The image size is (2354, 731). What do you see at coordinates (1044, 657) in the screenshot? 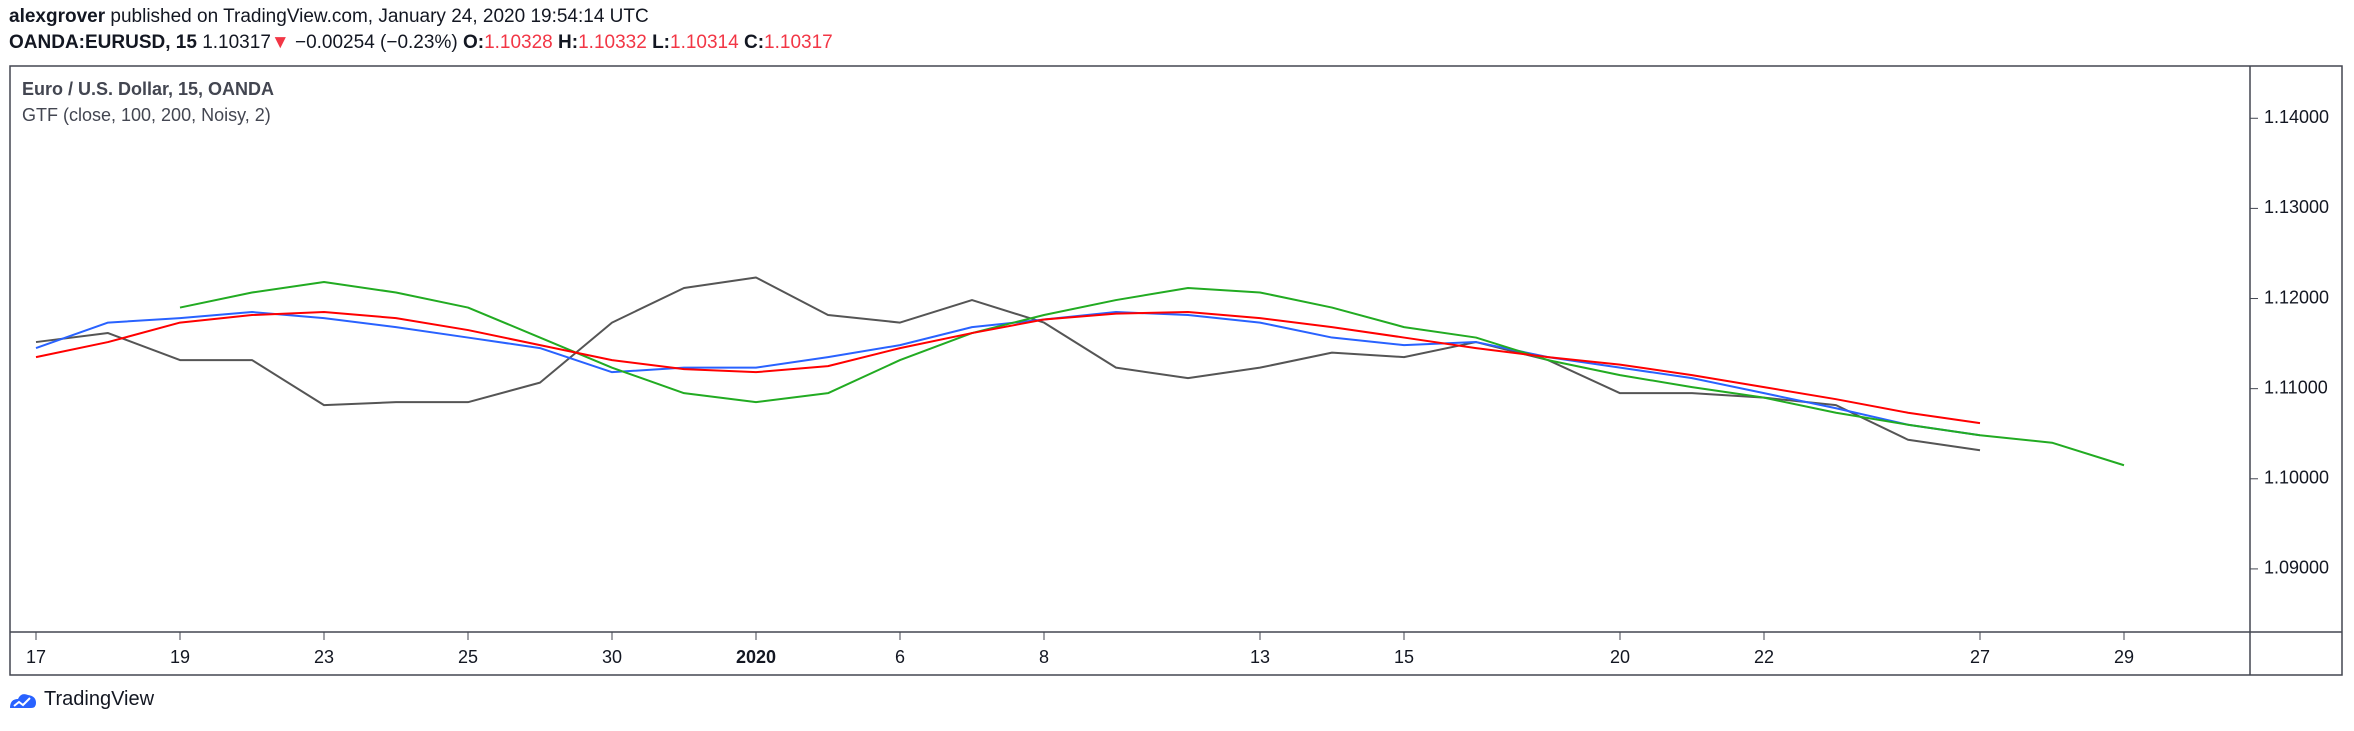
I see `x-tick-label: 8` at bounding box center [1044, 657].